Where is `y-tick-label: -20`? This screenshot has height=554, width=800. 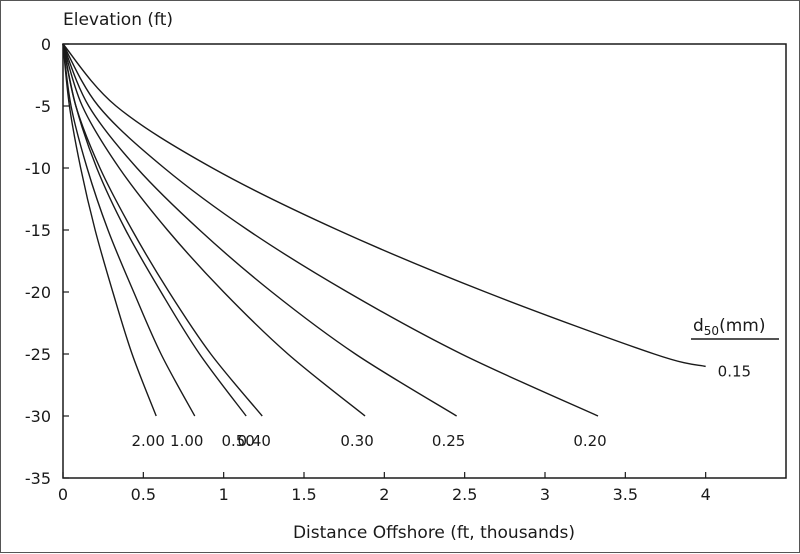 y-tick-label: -20 is located at coordinates (38, 292).